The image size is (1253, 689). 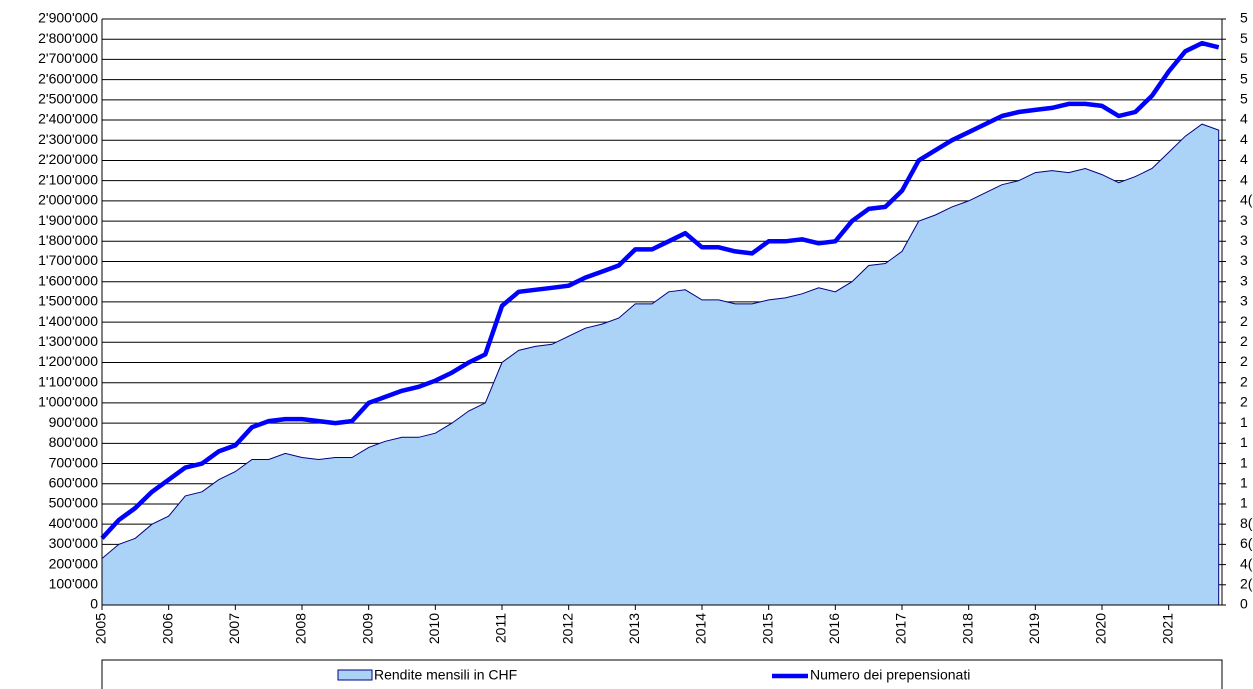 What do you see at coordinates (1246, 523) in the screenshot?
I see `y2-tick-label: 8(` at bounding box center [1246, 523].